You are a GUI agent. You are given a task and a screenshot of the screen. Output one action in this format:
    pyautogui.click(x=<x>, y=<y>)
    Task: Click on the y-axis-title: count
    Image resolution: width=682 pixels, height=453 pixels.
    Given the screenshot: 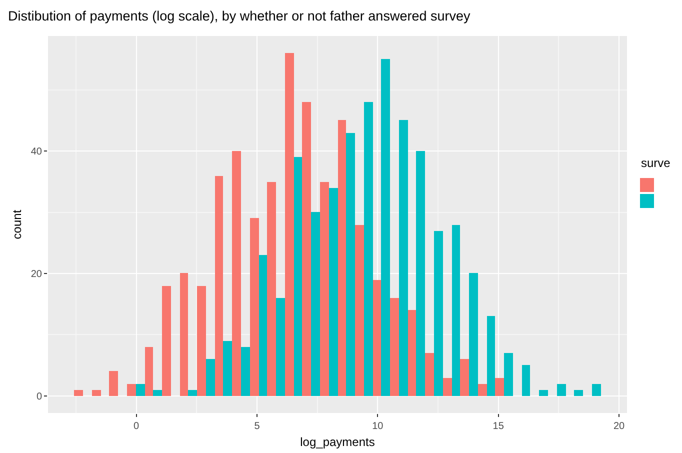 What is the action you would take?
    pyautogui.click(x=17, y=224)
    